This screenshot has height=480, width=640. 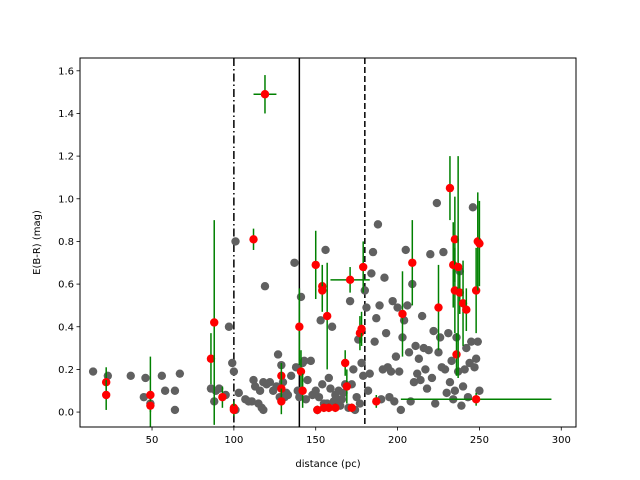 I want to click on y-tick-label: 0.8, so click(x=66, y=242).